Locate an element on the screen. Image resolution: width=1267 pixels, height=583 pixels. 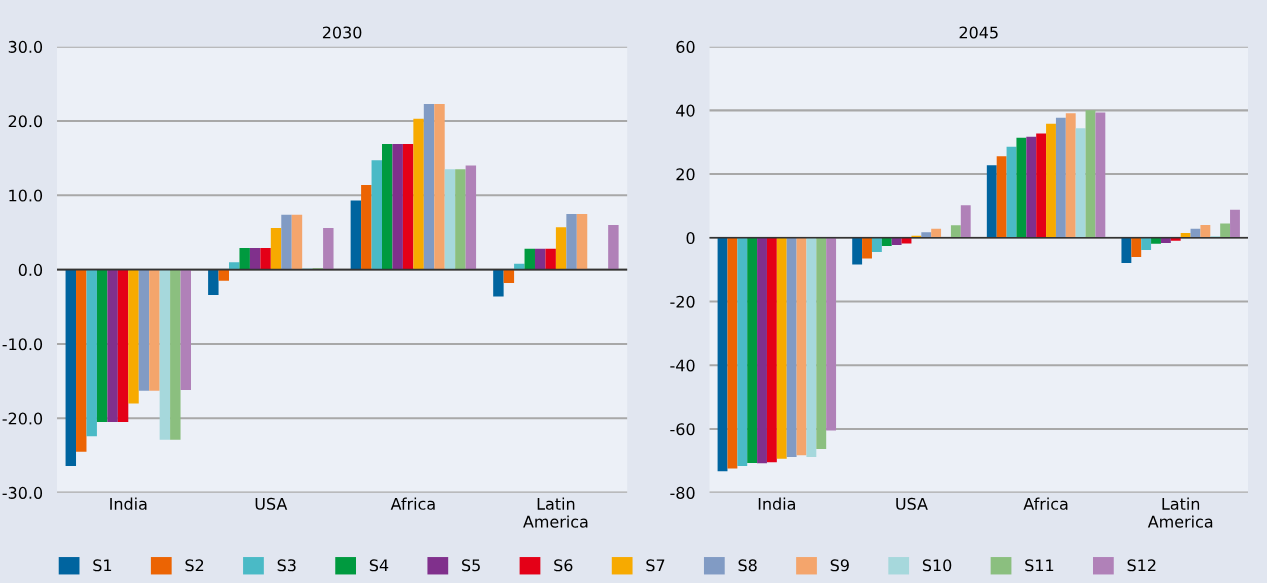
y-tick-label: 0.0 is located at coordinates (30, 269).